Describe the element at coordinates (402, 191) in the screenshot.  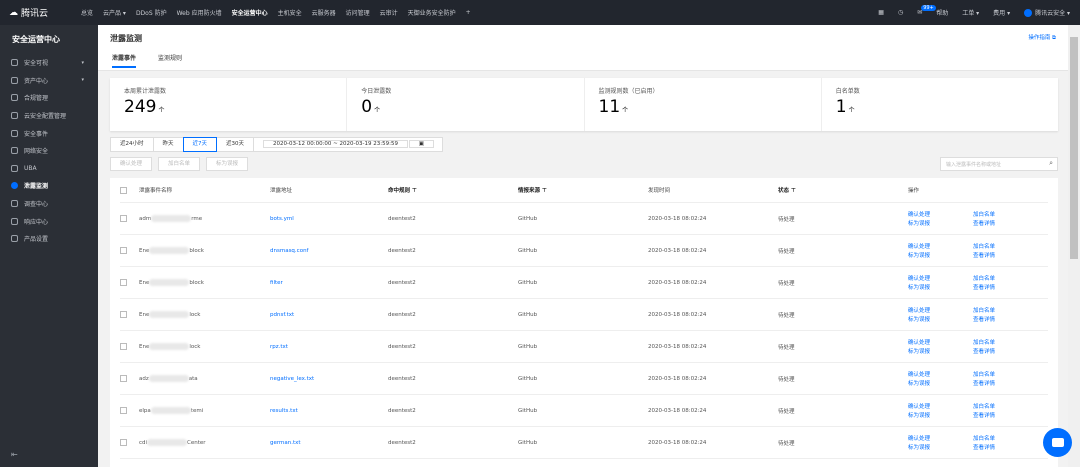
I see `col-rule: 命中规则 ⊤` at that location.